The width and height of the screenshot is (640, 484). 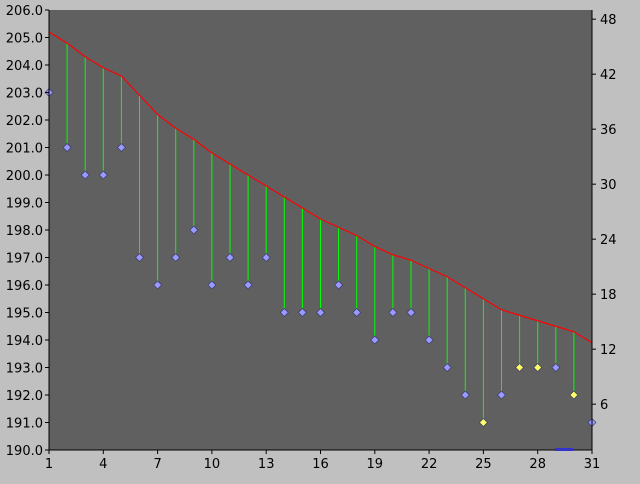 What do you see at coordinates (24, 341) in the screenshot?
I see `y-left-tick-label: 194.0` at bounding box center [24, 341].